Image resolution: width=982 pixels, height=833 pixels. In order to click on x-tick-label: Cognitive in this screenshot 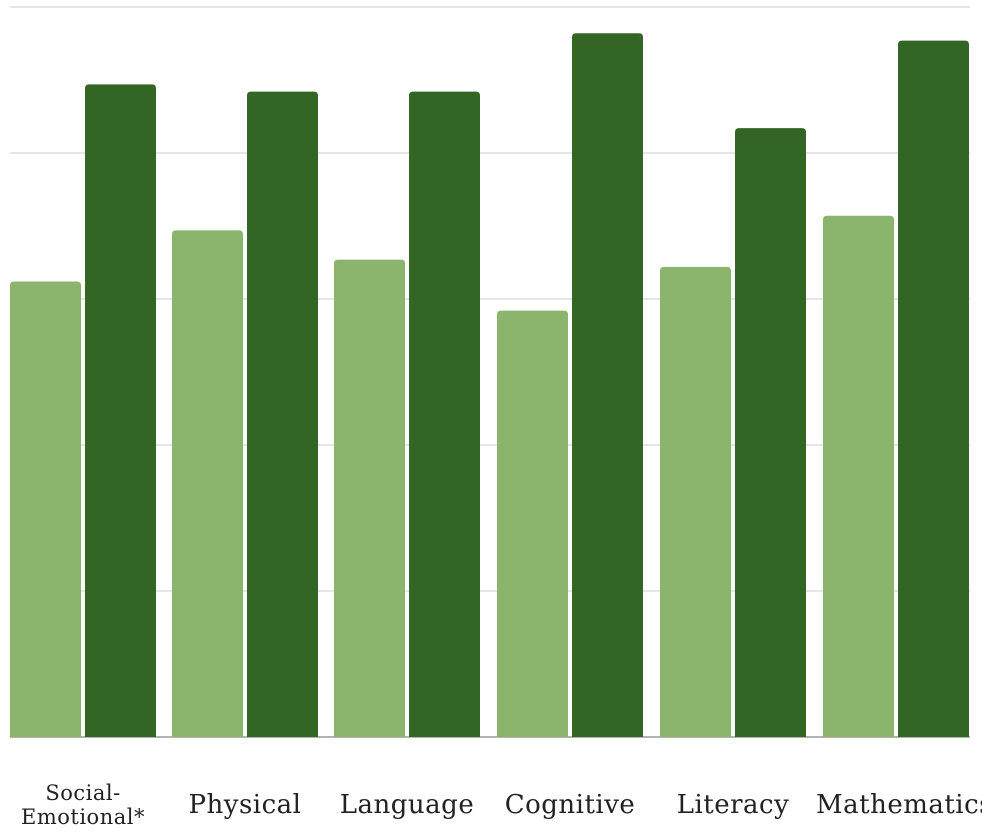, I will do `click(570, 805)`.